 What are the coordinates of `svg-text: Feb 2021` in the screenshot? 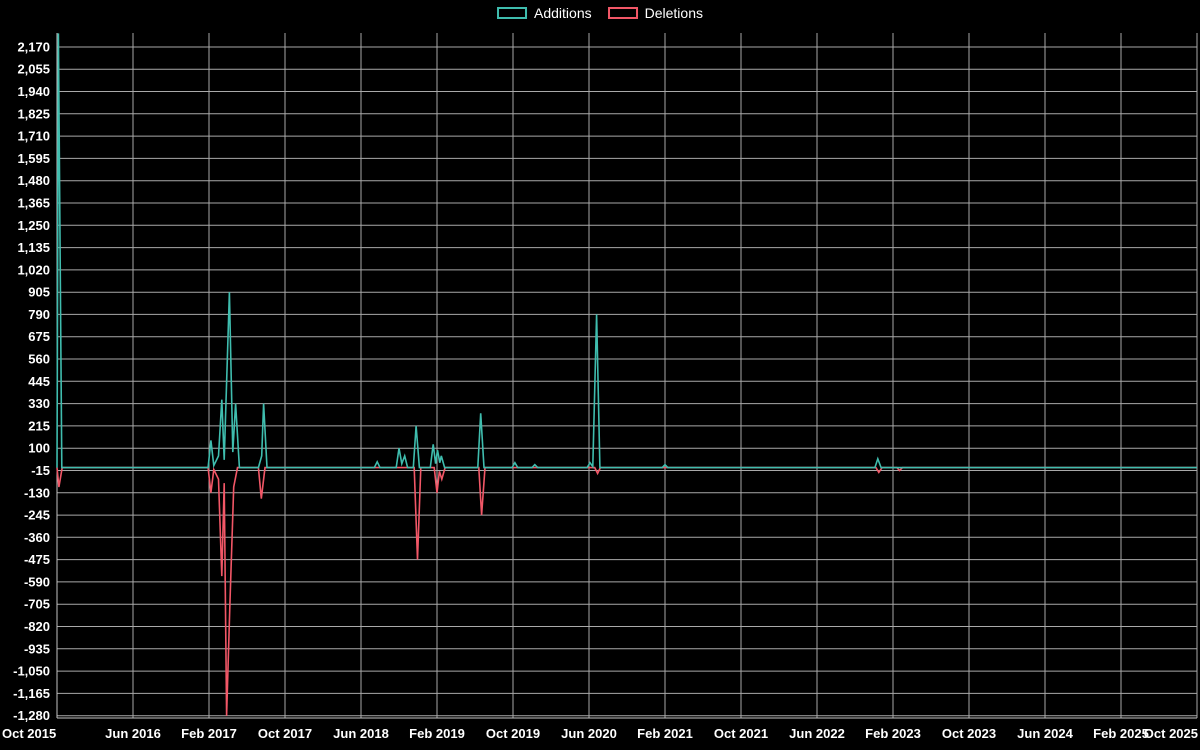 It's located at (665, 733).